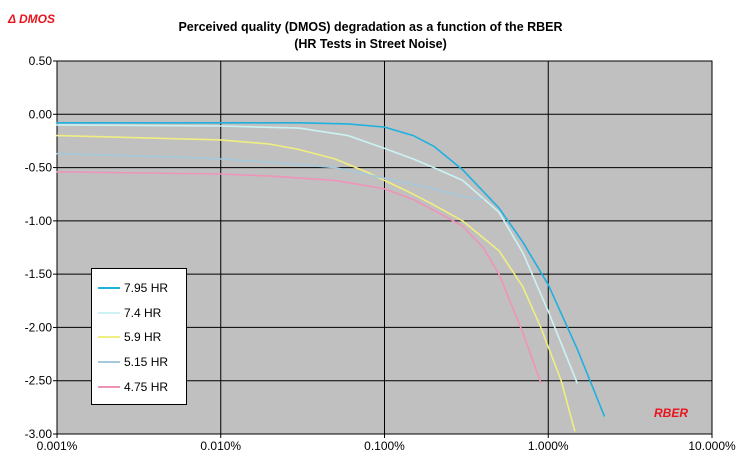 Image resolution: width=741 pixels, height=461 pixels. Describe the element at coordinates (39, 168) in the screenshot. I see `y-tick-label: -0.50` at that location.